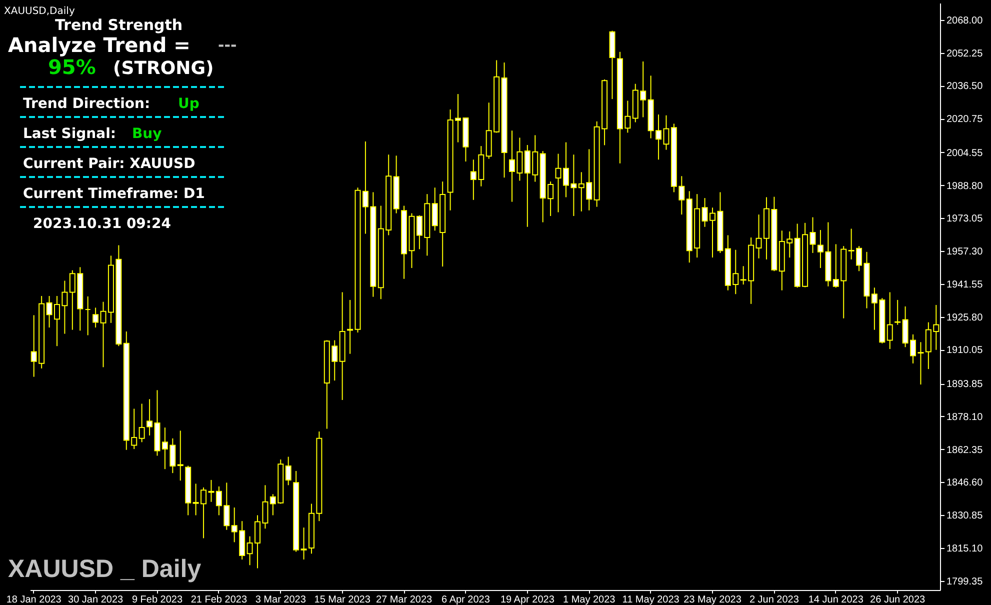 The width and height of the screenshot is (991, 605). What do you see at coordinates (589, 599) in the screenshot?
I see `x-tick-label: 1 May 2023` at bounding box center [589, 599].